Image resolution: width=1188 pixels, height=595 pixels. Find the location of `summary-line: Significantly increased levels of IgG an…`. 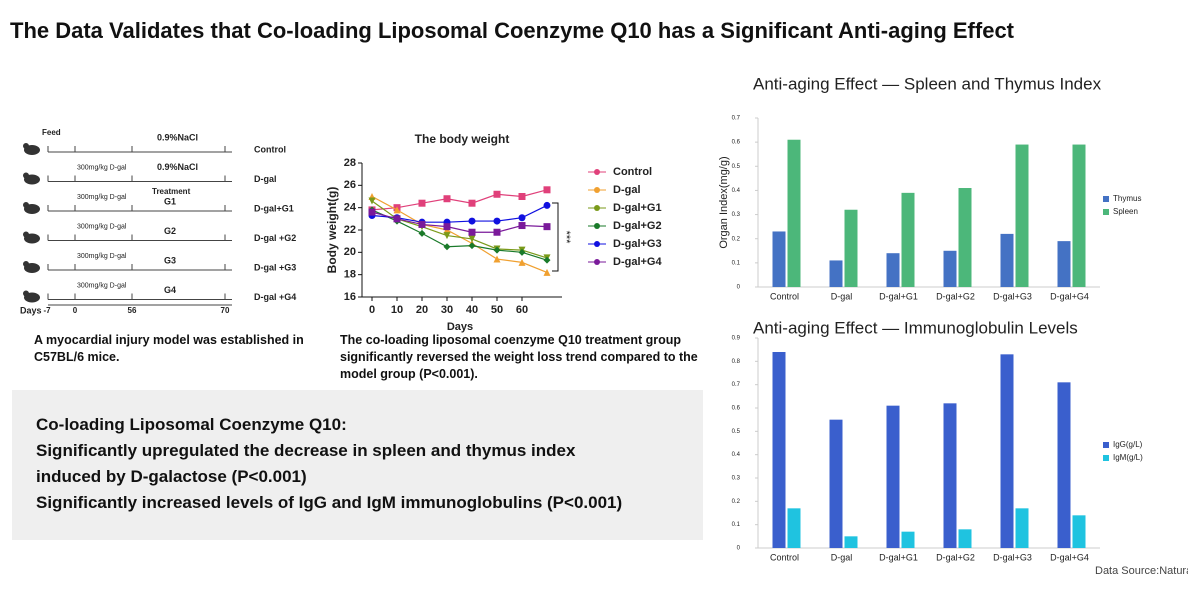

summary-line: Significantly increased levels of IgG an… is located at coordinates (329, 502).